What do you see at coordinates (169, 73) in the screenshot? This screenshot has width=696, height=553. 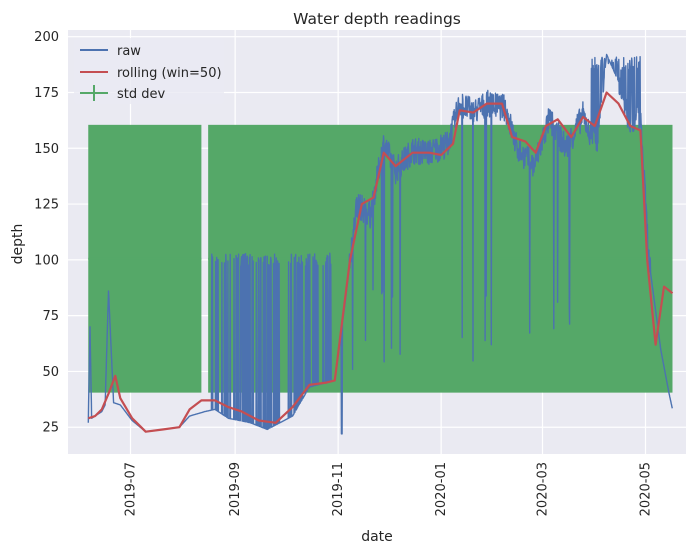 I see `legend-entry-rolling: rolling (win=50)` at bounding box center [169, 73].